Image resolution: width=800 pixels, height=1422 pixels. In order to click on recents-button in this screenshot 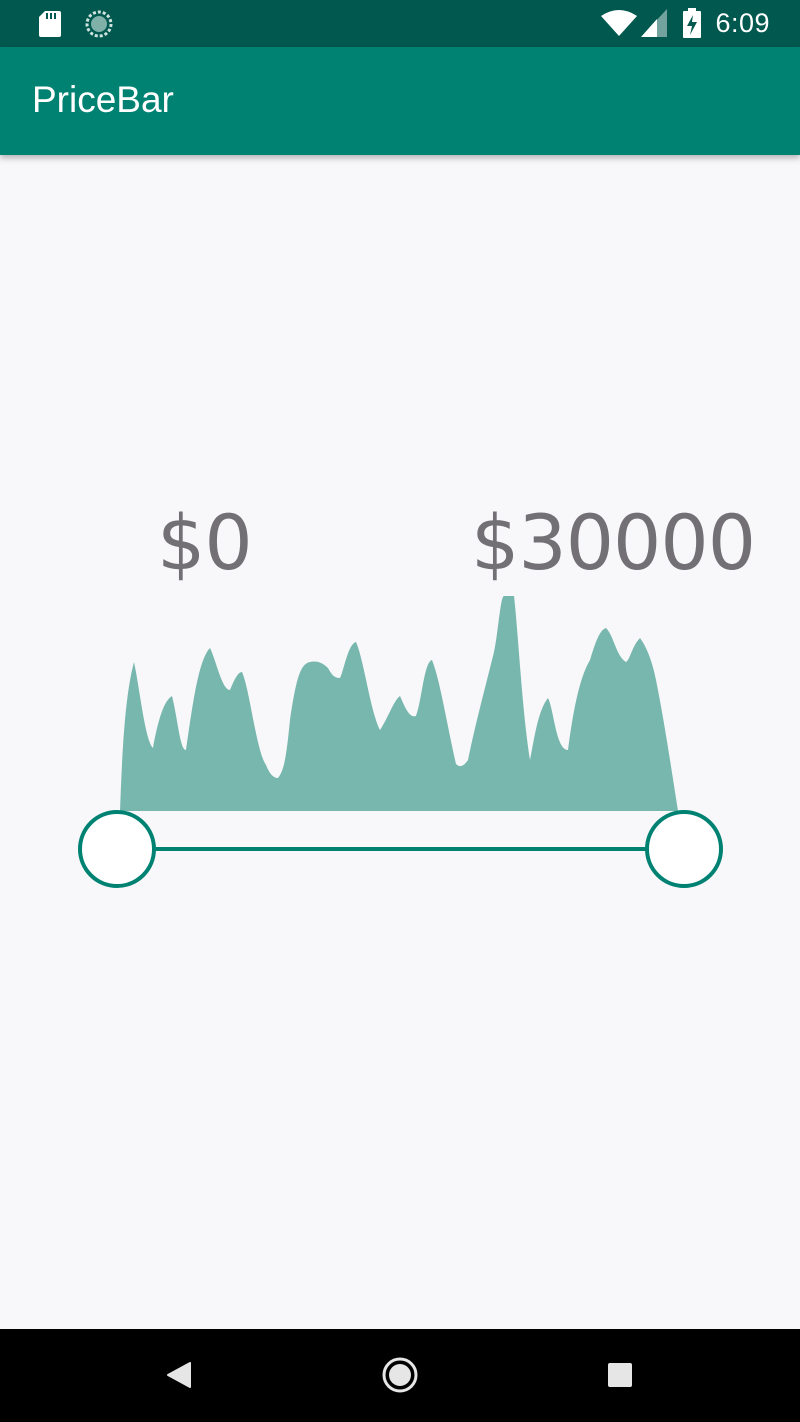, I will do `click(620, 1375)`.